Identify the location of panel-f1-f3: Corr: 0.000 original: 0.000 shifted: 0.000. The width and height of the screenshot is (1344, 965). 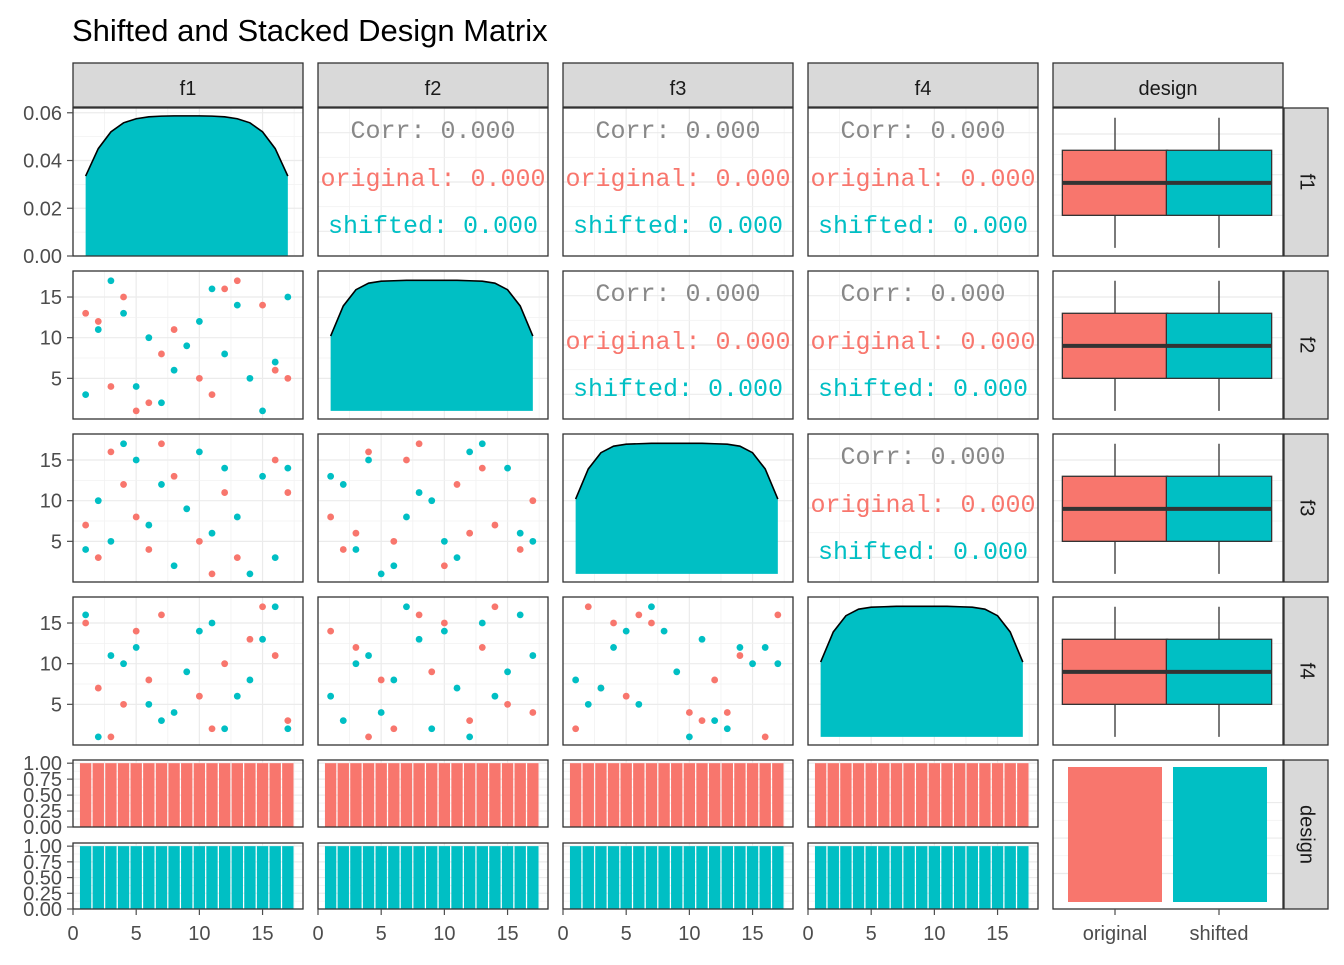
(678, 182).